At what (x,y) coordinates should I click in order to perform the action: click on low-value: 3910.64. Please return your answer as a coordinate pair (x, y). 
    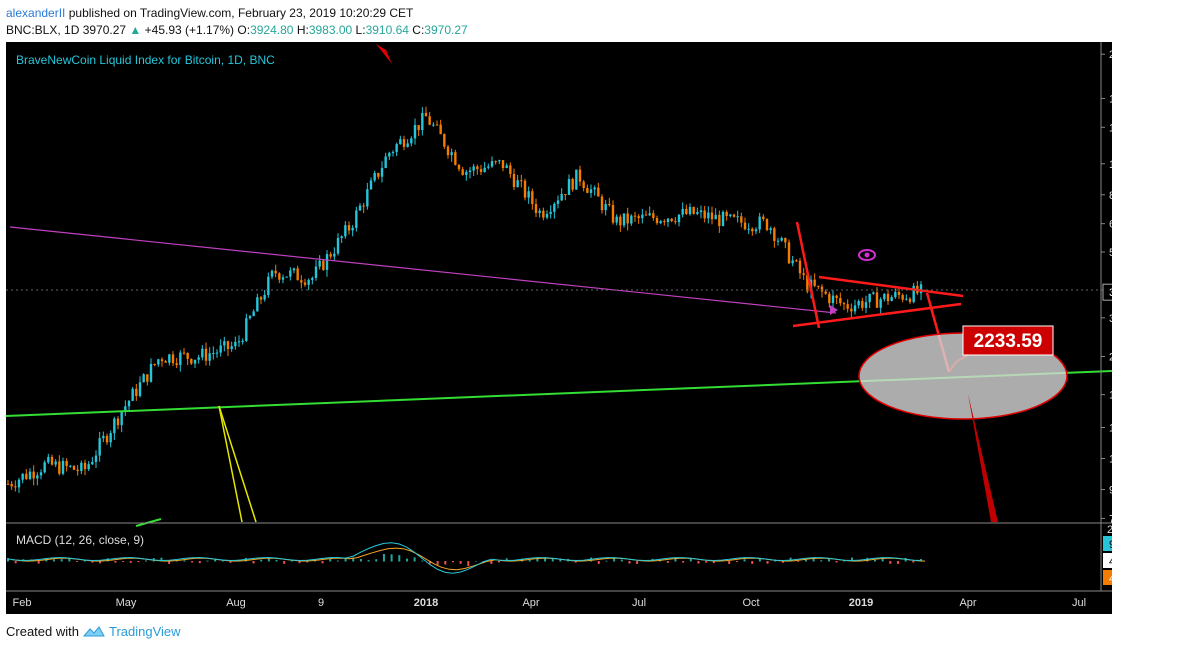
    Looking at the image, I should click on (387, 30).